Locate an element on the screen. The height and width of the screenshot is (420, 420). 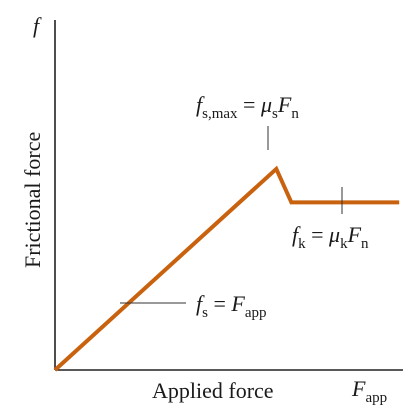
annotation-static-max: fs,max = μsFn is located at coordinates (247, 107).